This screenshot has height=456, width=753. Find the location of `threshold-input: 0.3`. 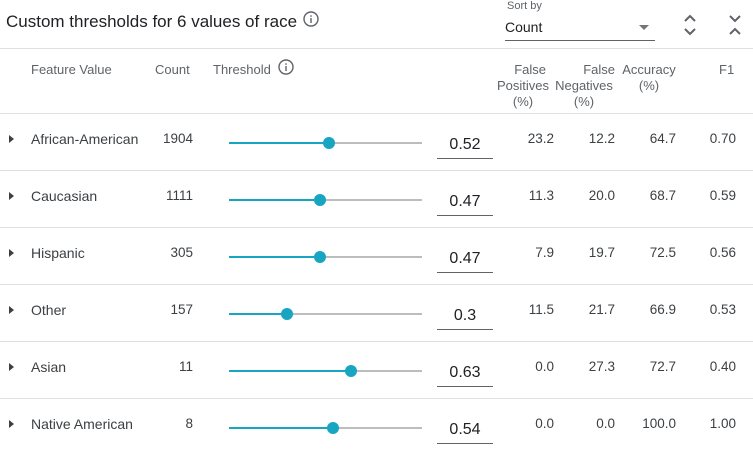

threshold-input: 0.3 is located at coordinates (465, 315).